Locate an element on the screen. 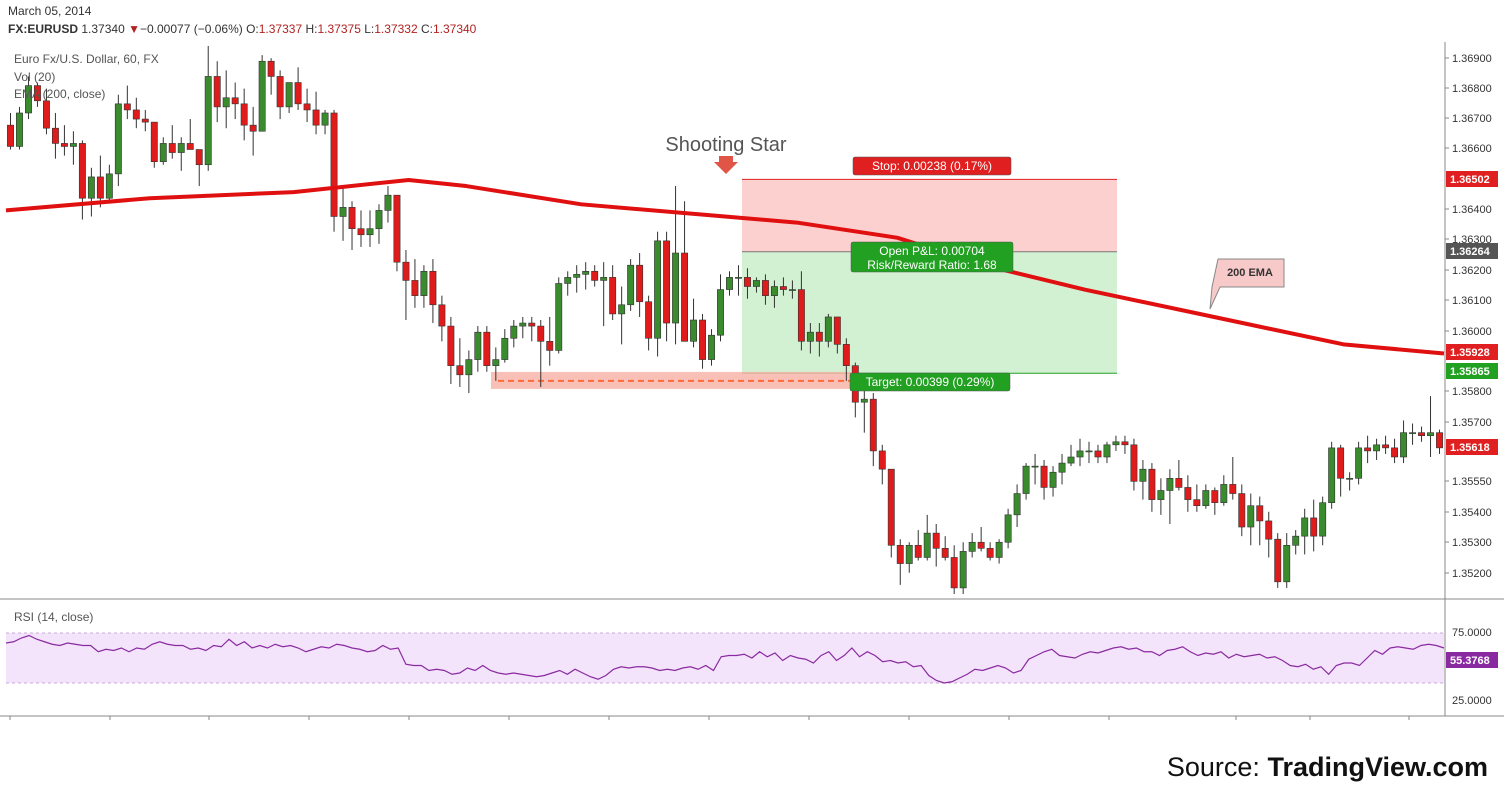 Image resolution: width=1504 pixels, height=796 pixels. open-pl-badge-text: Risk/Reward Ratio: 1.68 is located at coordinates (932, 265).